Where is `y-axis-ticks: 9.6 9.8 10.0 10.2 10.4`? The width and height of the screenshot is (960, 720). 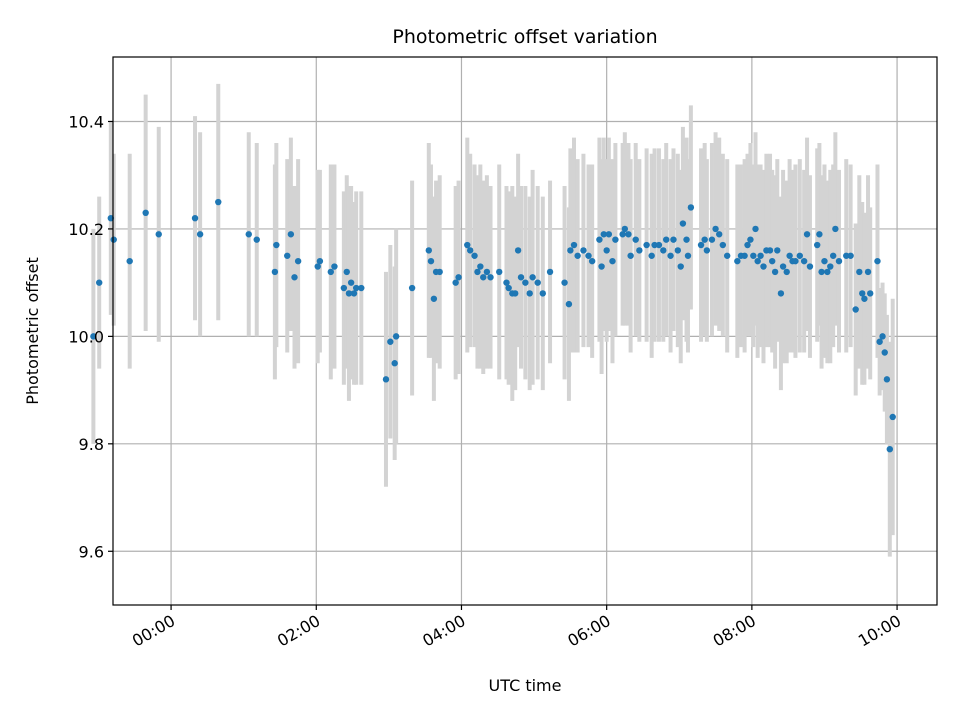
y-axis-ticks: 9.6 9.8 10.0 10.2 10.4 is located at coordinates (90, 336).